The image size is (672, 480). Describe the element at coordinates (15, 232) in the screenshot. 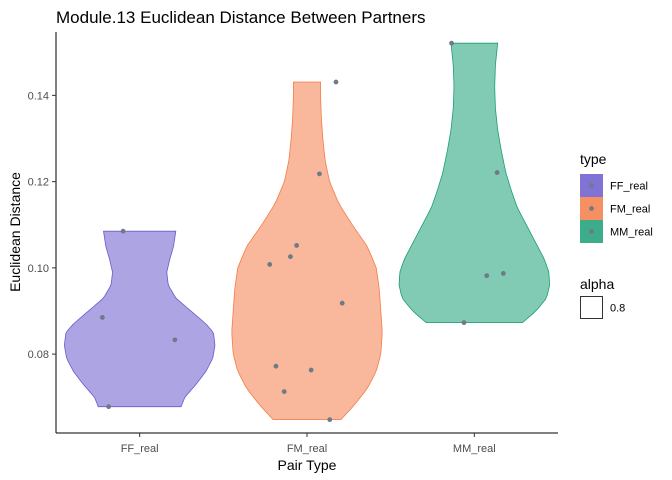

I see `y-axis-title: Euclidean Distance` at that location.